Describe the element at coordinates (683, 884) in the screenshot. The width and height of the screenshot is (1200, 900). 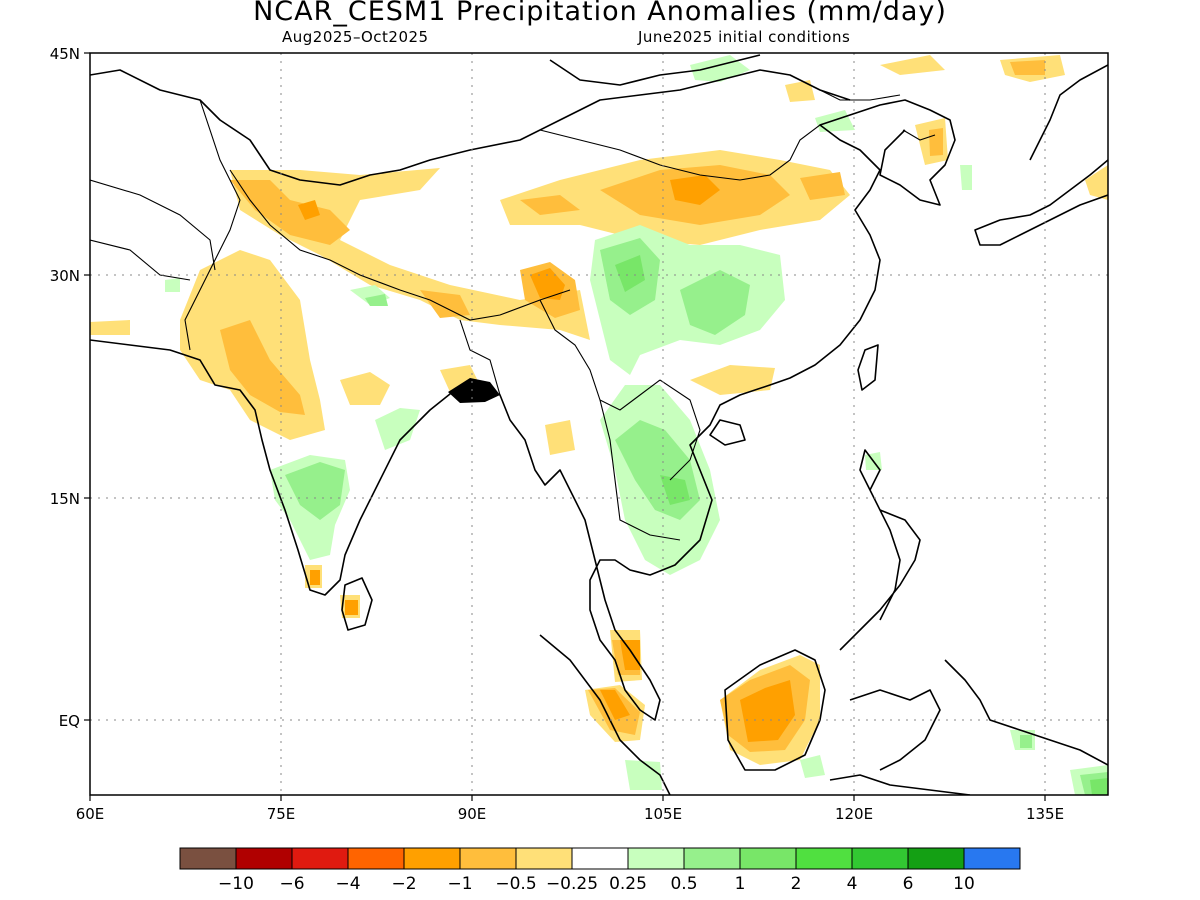
I see `colorbar-label-8: 0.5` at that location.